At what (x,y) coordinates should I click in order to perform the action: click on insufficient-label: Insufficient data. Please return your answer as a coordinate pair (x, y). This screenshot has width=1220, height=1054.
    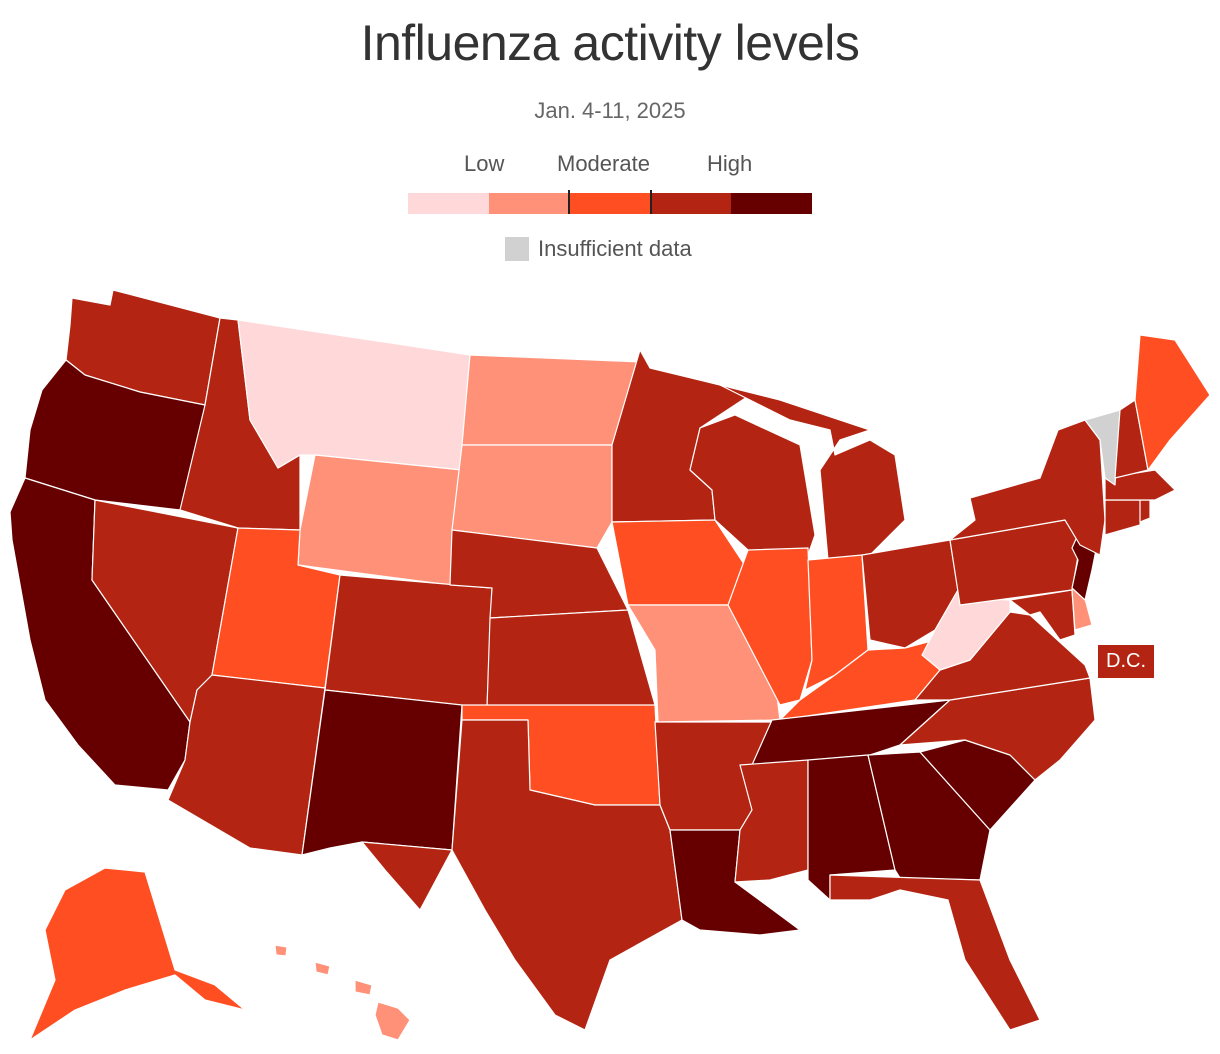
    Looking at the image, I should click on (615, 248).